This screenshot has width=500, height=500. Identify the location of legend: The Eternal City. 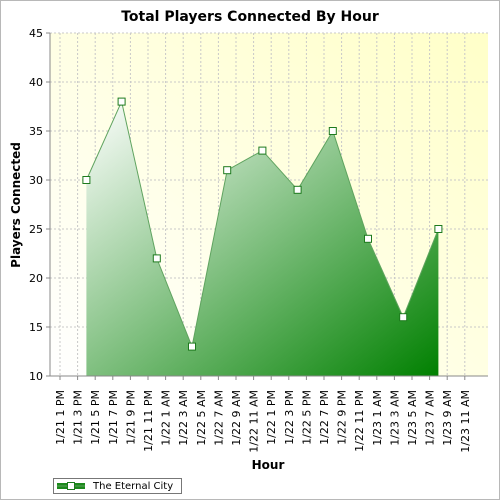
(118, 486).